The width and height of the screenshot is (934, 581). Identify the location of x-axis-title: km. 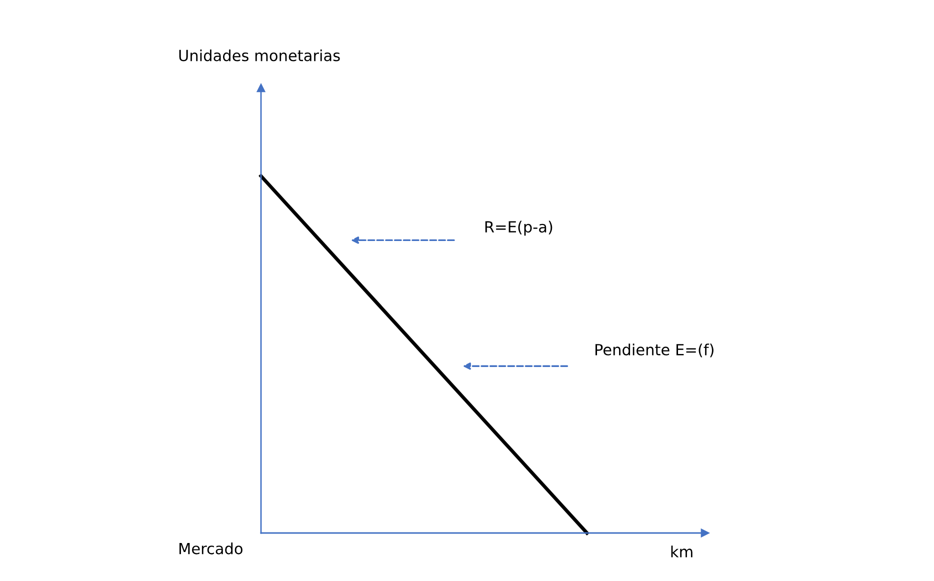
(681, 552).